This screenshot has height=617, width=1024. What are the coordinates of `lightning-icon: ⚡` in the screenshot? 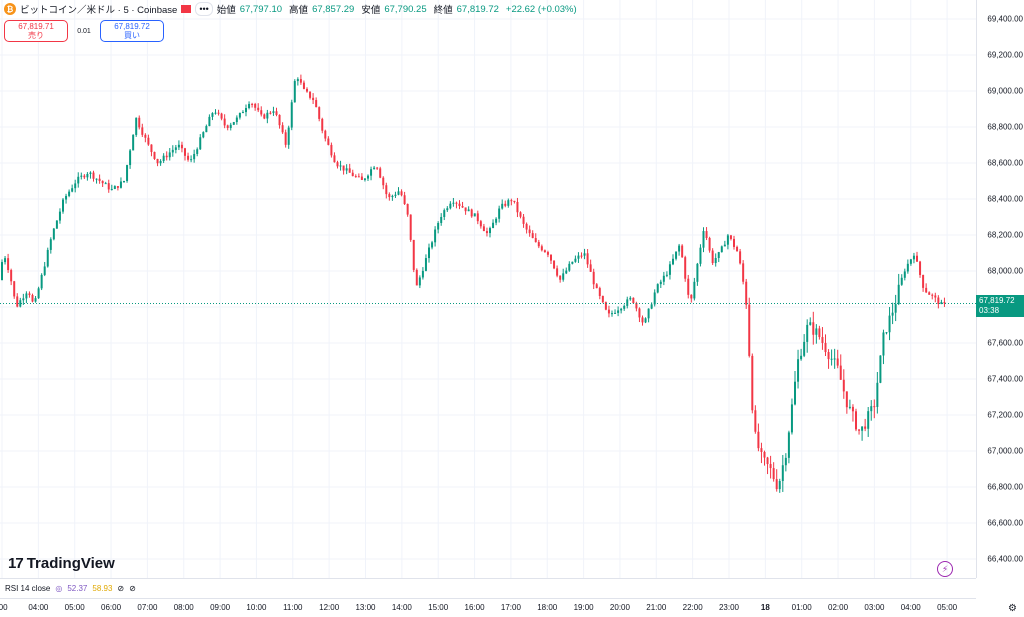 It's located at (945, 569).